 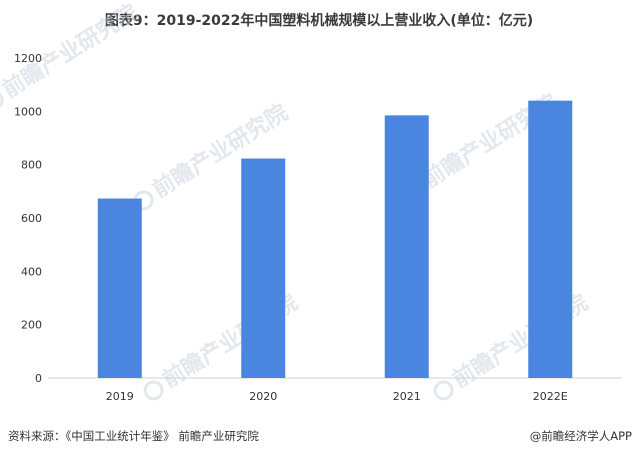 I want to click on y-tick-label: 200, so click(x=31, y=325).